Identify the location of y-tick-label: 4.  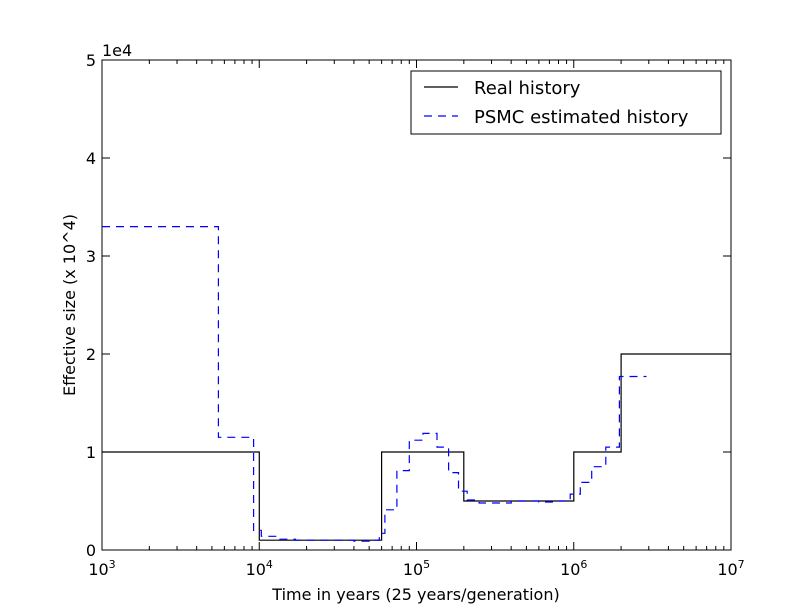
(91, 158).